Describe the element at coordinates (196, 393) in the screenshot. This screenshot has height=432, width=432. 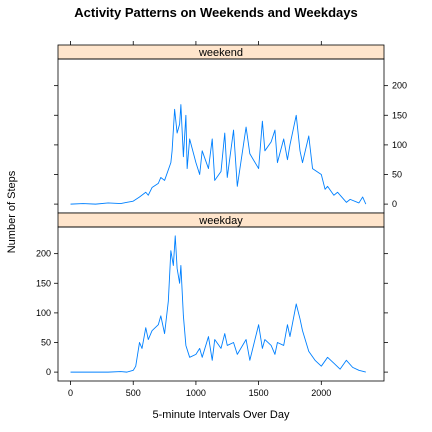
I see `x-tick-label: 1000` at that location.